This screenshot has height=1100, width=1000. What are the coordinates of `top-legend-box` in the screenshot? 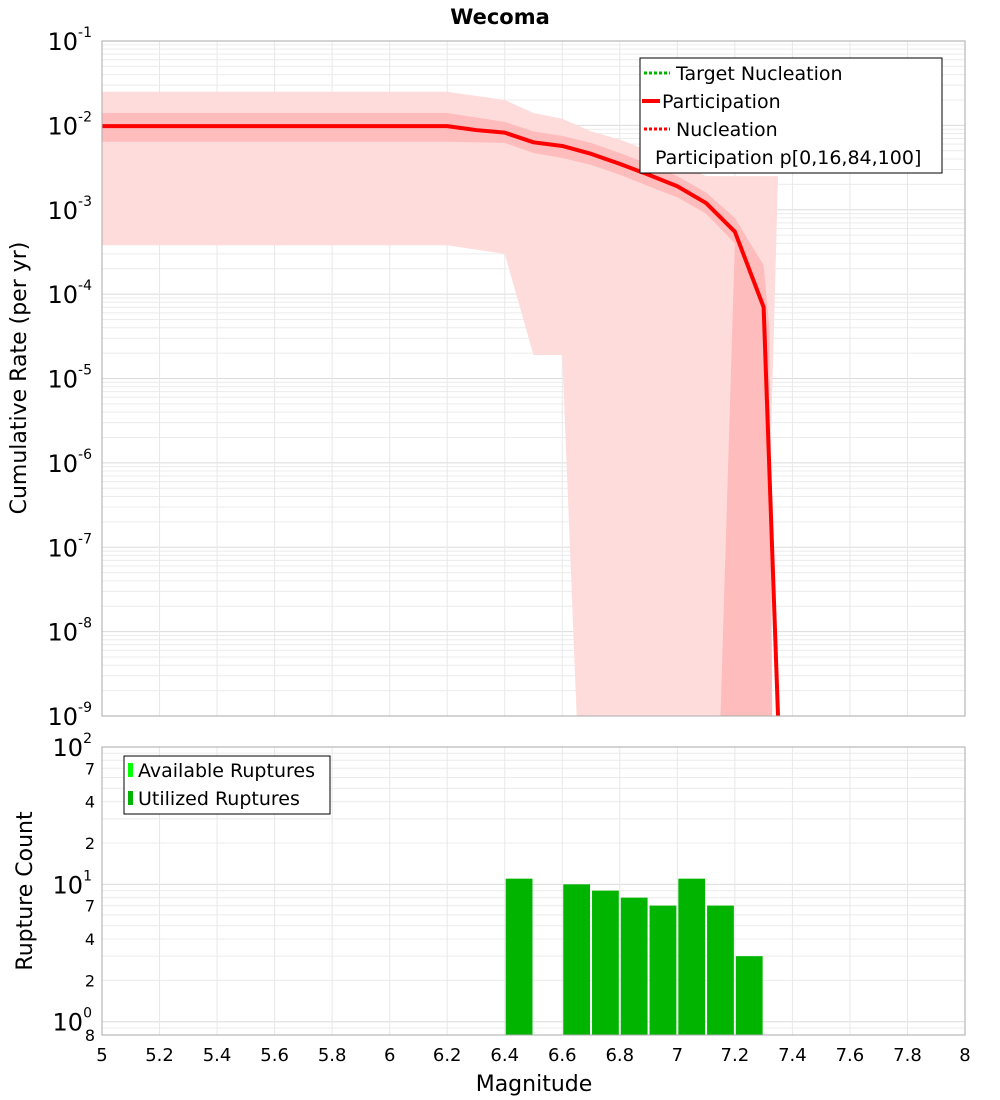 It's located at (791, 115).